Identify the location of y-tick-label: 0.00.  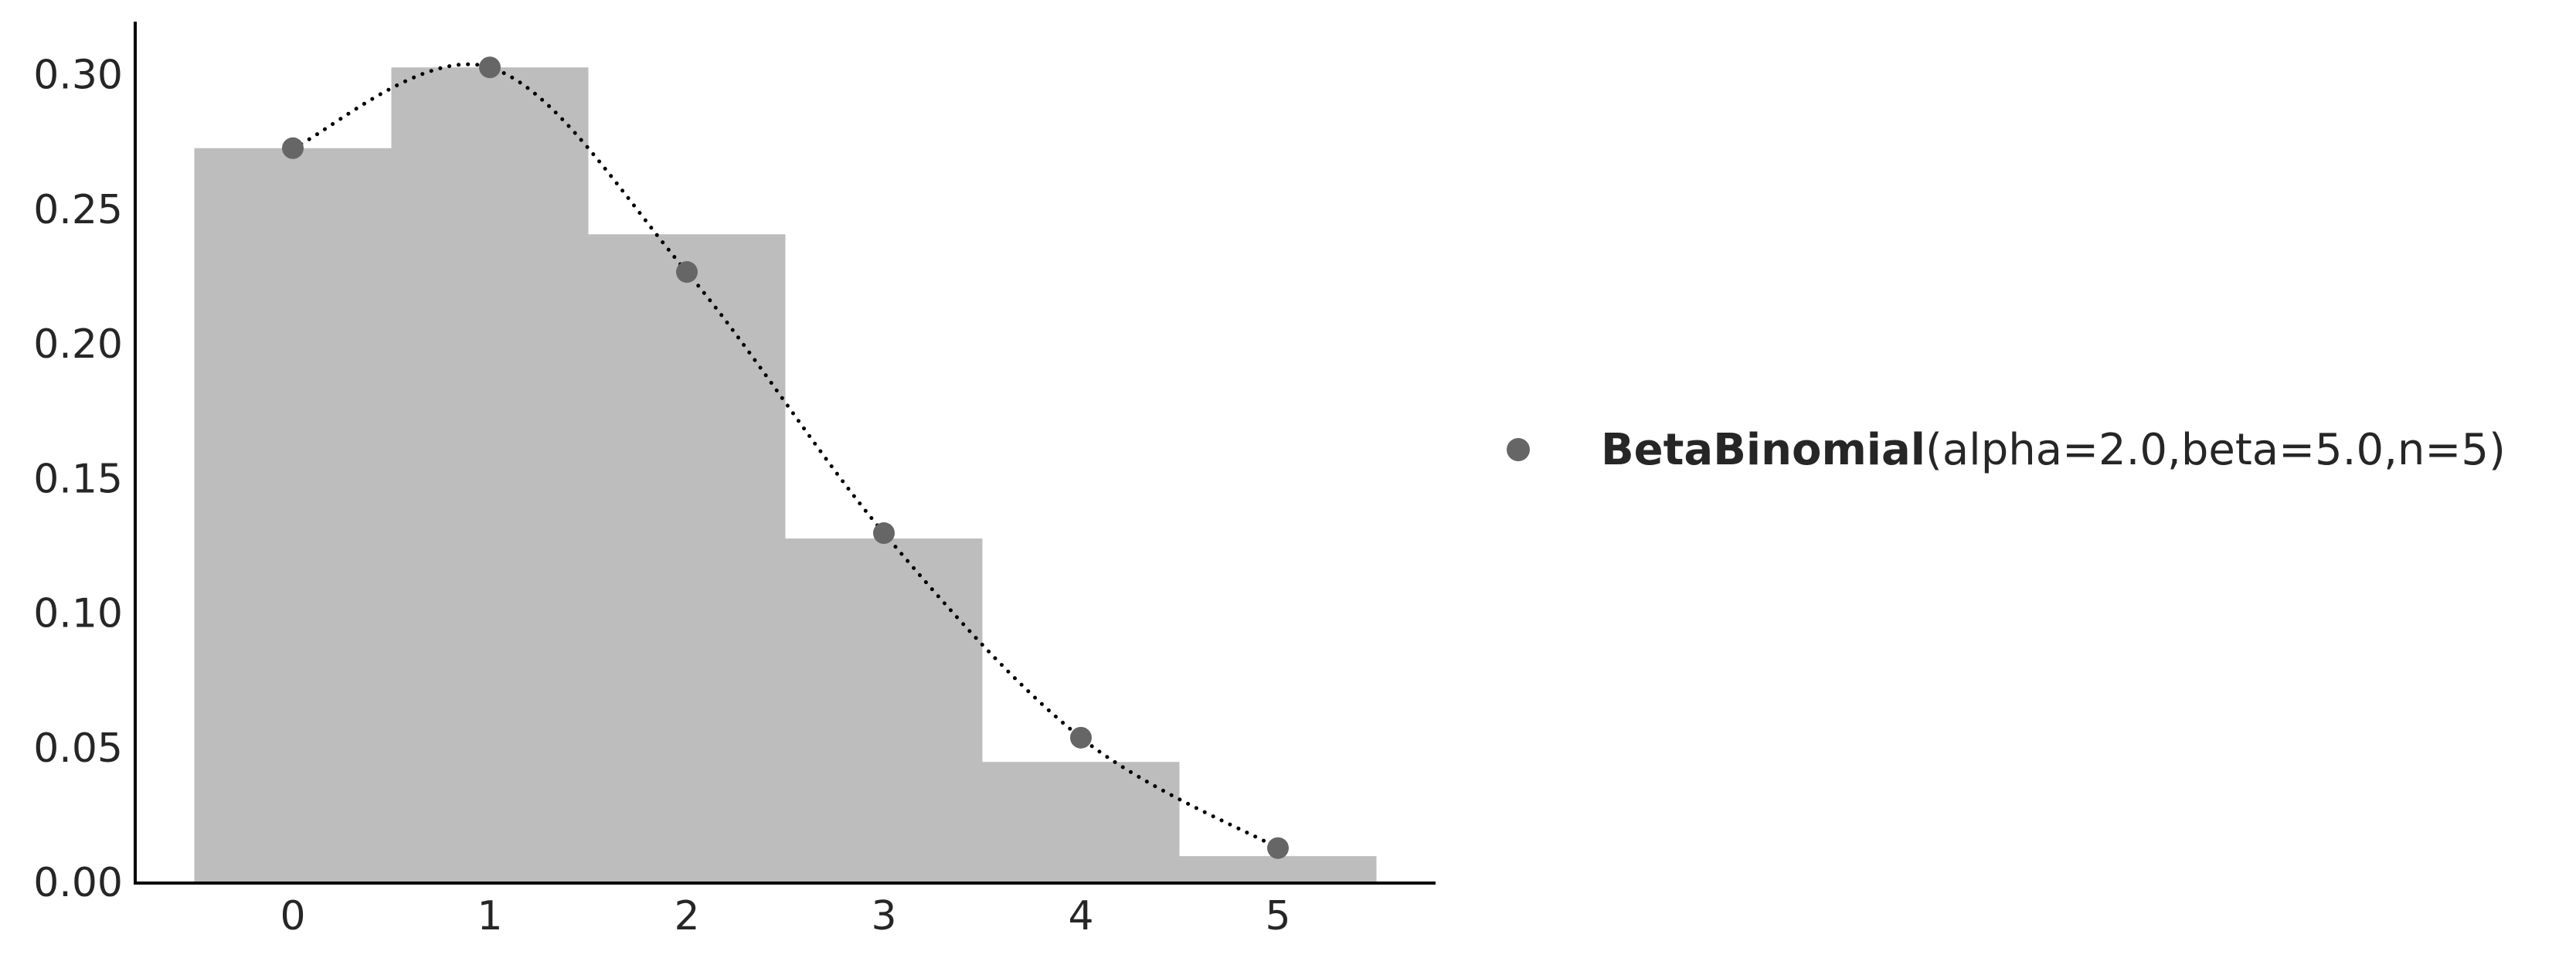
(78, 883).